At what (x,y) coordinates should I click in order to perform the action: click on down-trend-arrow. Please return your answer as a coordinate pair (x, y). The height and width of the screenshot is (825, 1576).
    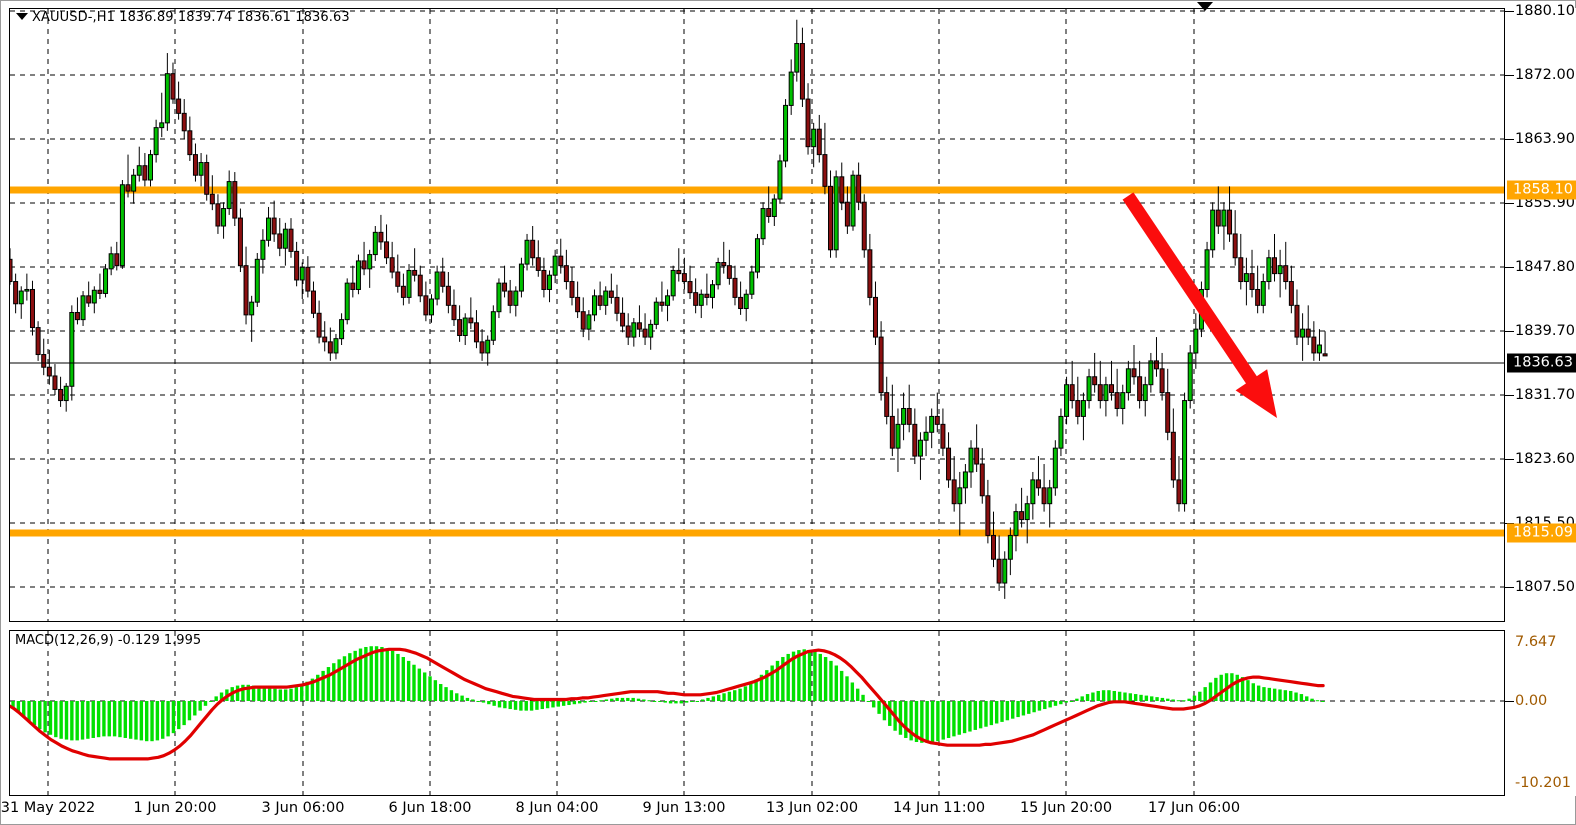
    Looking at the image, I should click on (1199, 305).